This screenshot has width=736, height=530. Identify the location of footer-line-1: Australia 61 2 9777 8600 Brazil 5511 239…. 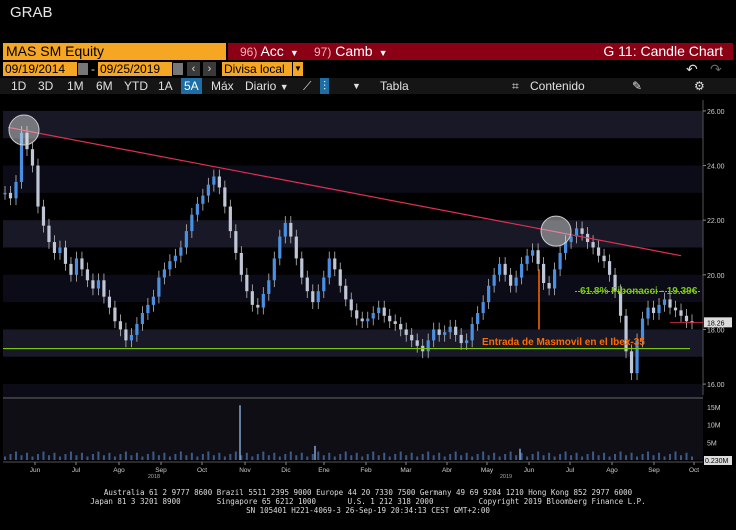
(368, 492).